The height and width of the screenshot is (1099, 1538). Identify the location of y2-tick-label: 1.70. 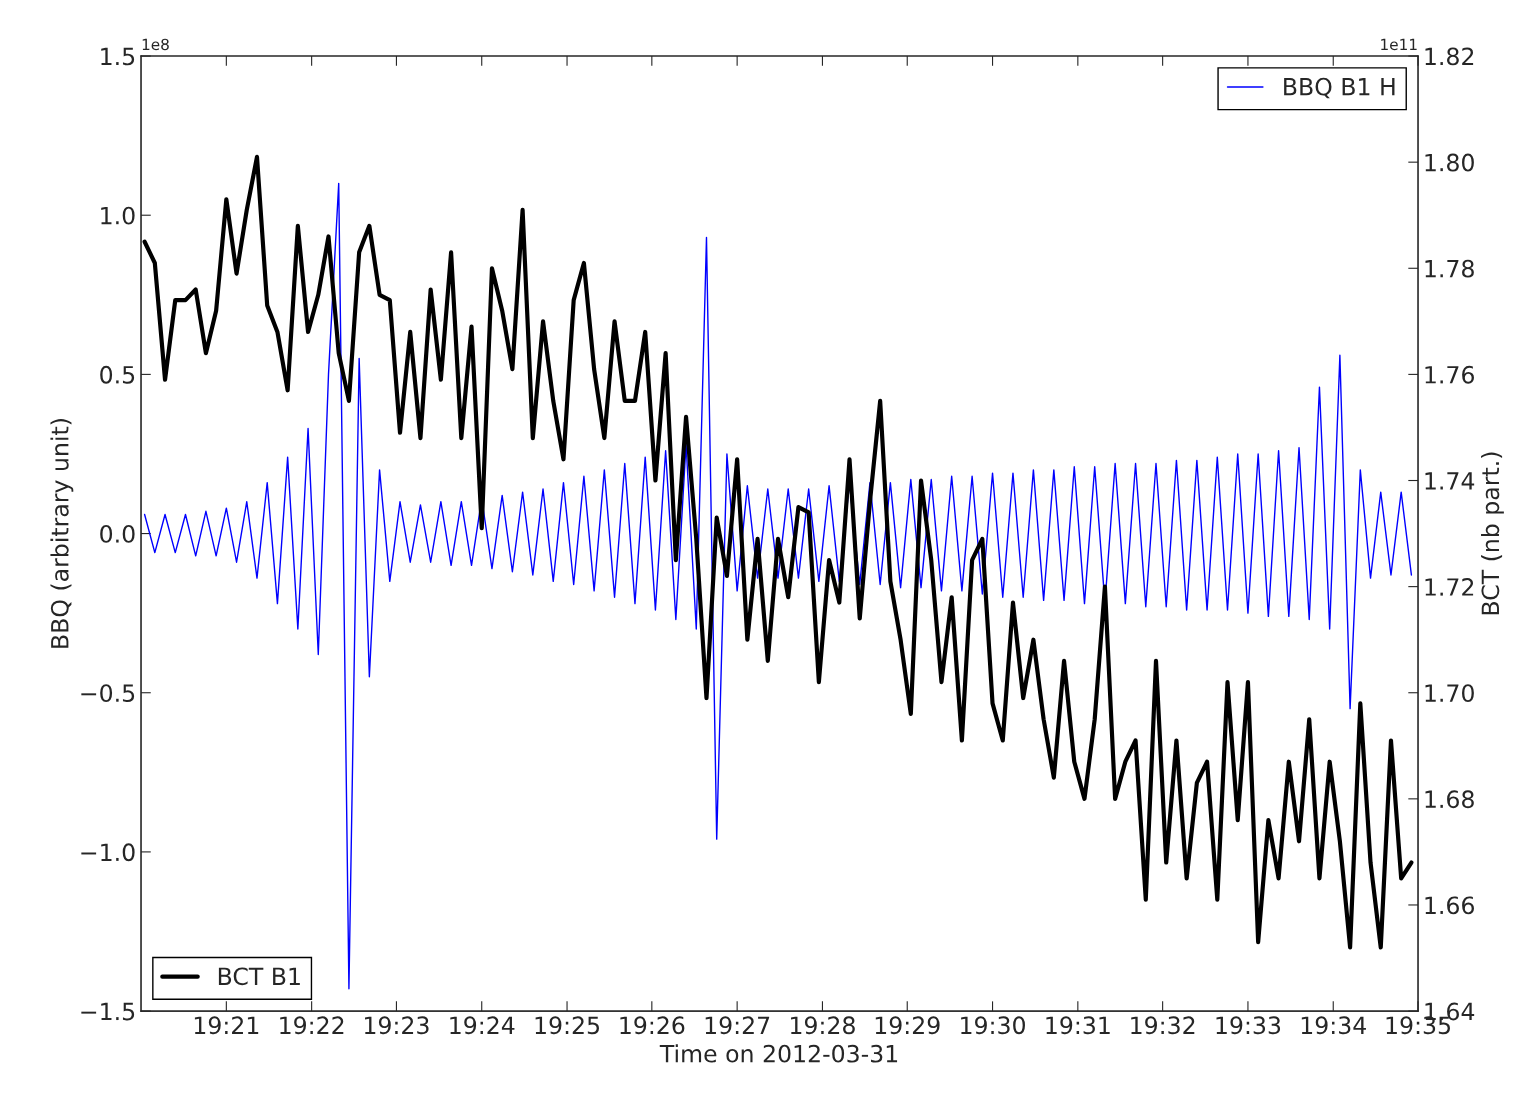
(1449, 693).